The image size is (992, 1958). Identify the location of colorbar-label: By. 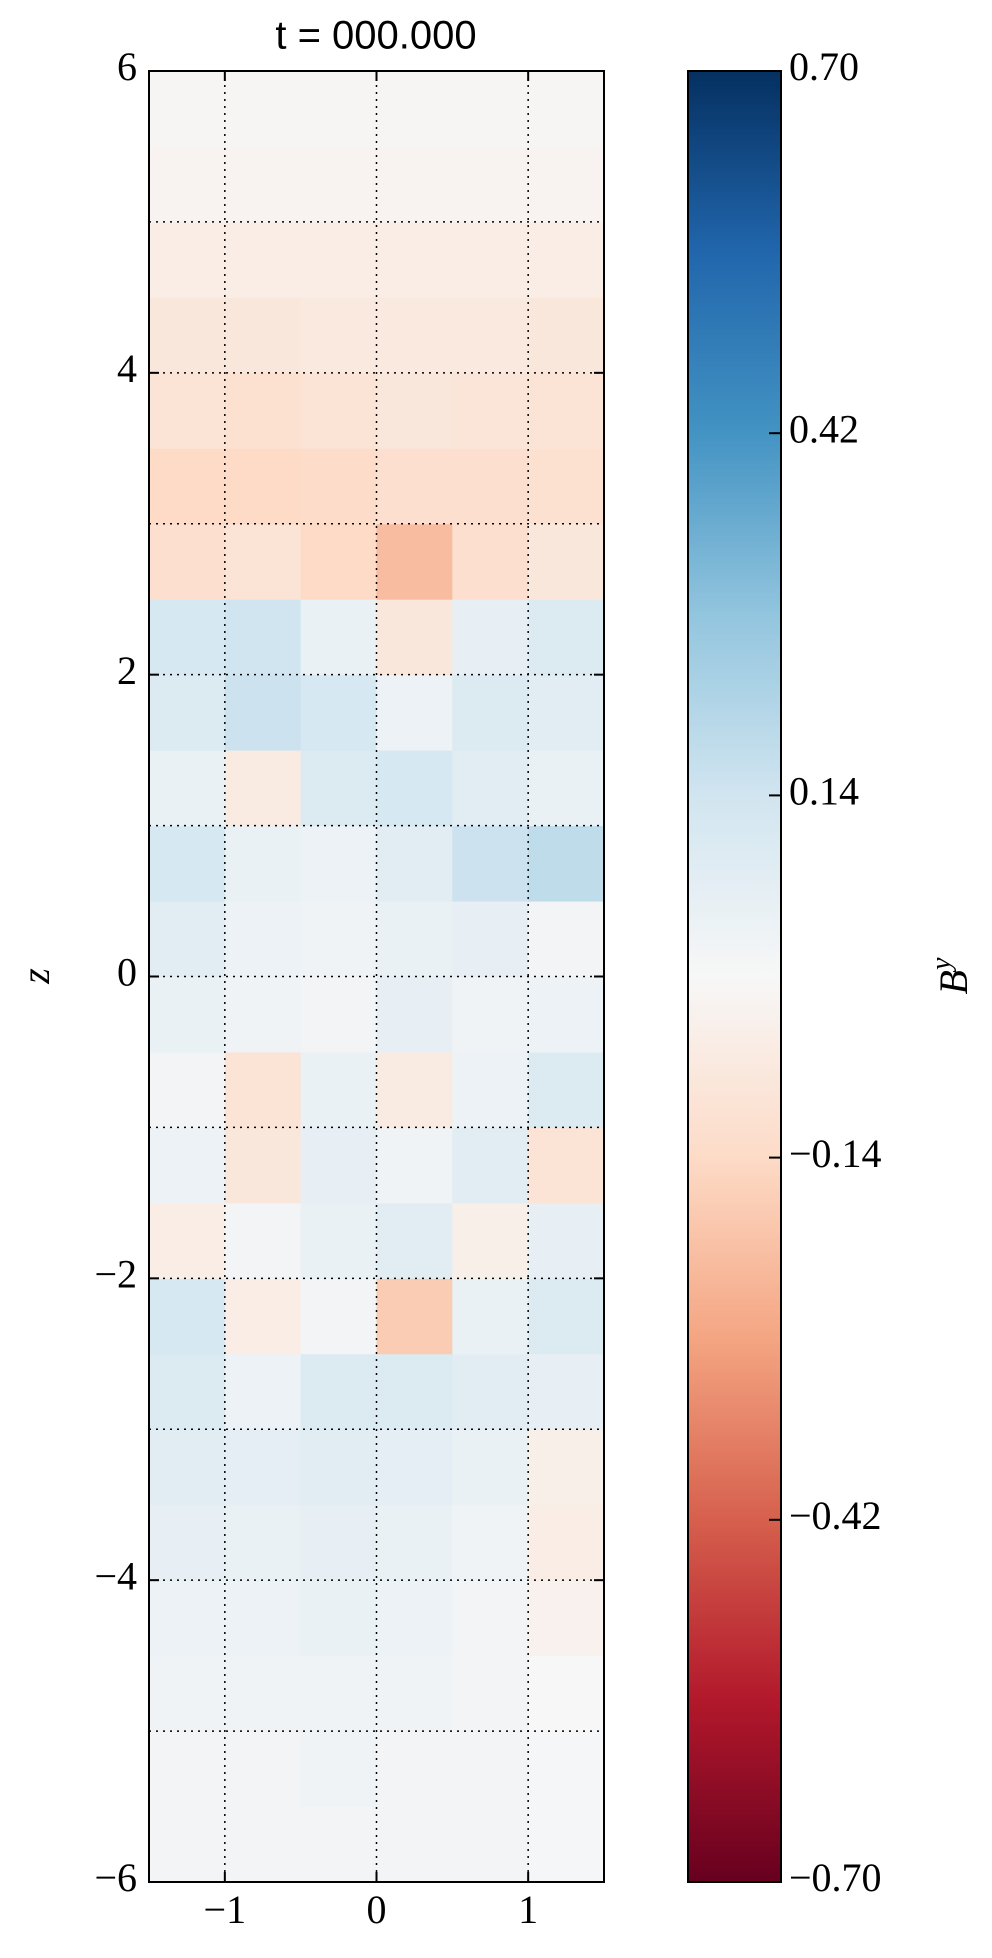
(951, 975).